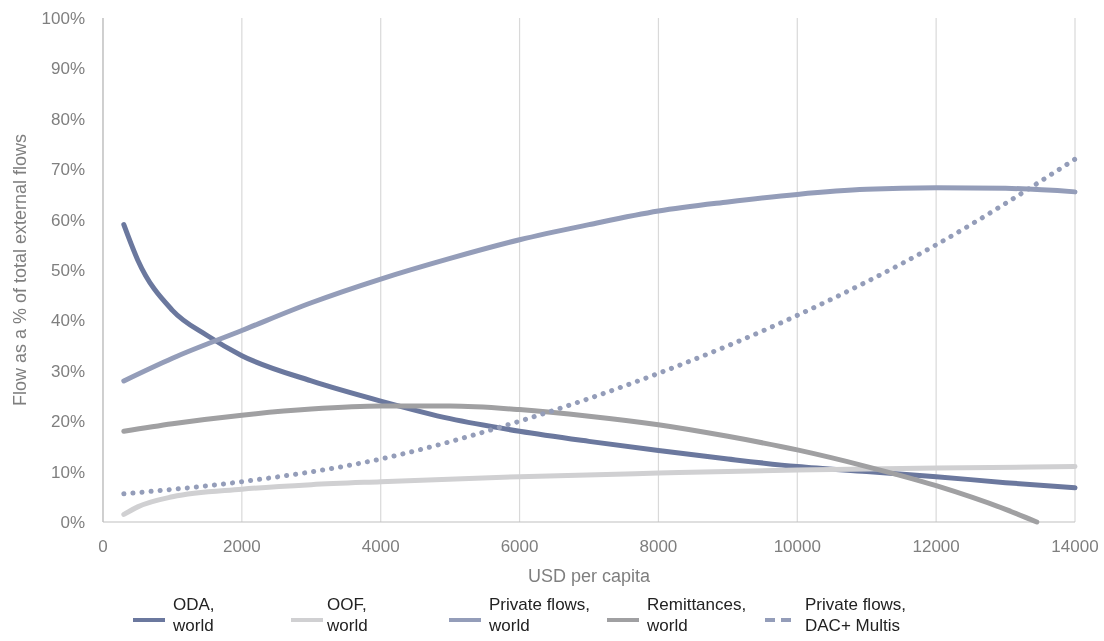 This screenshot has width=1104, height=641. What do you see at coordinates (1075, 546) in the screenshot?
I see `x-tick-label: 14000` at bounding box center [1075, 546].